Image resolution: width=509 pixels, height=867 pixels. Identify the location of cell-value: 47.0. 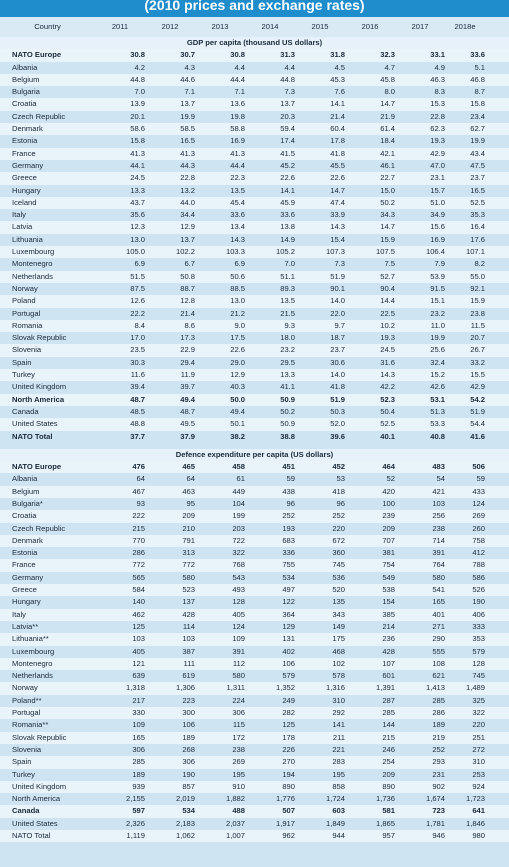
(437, 165).